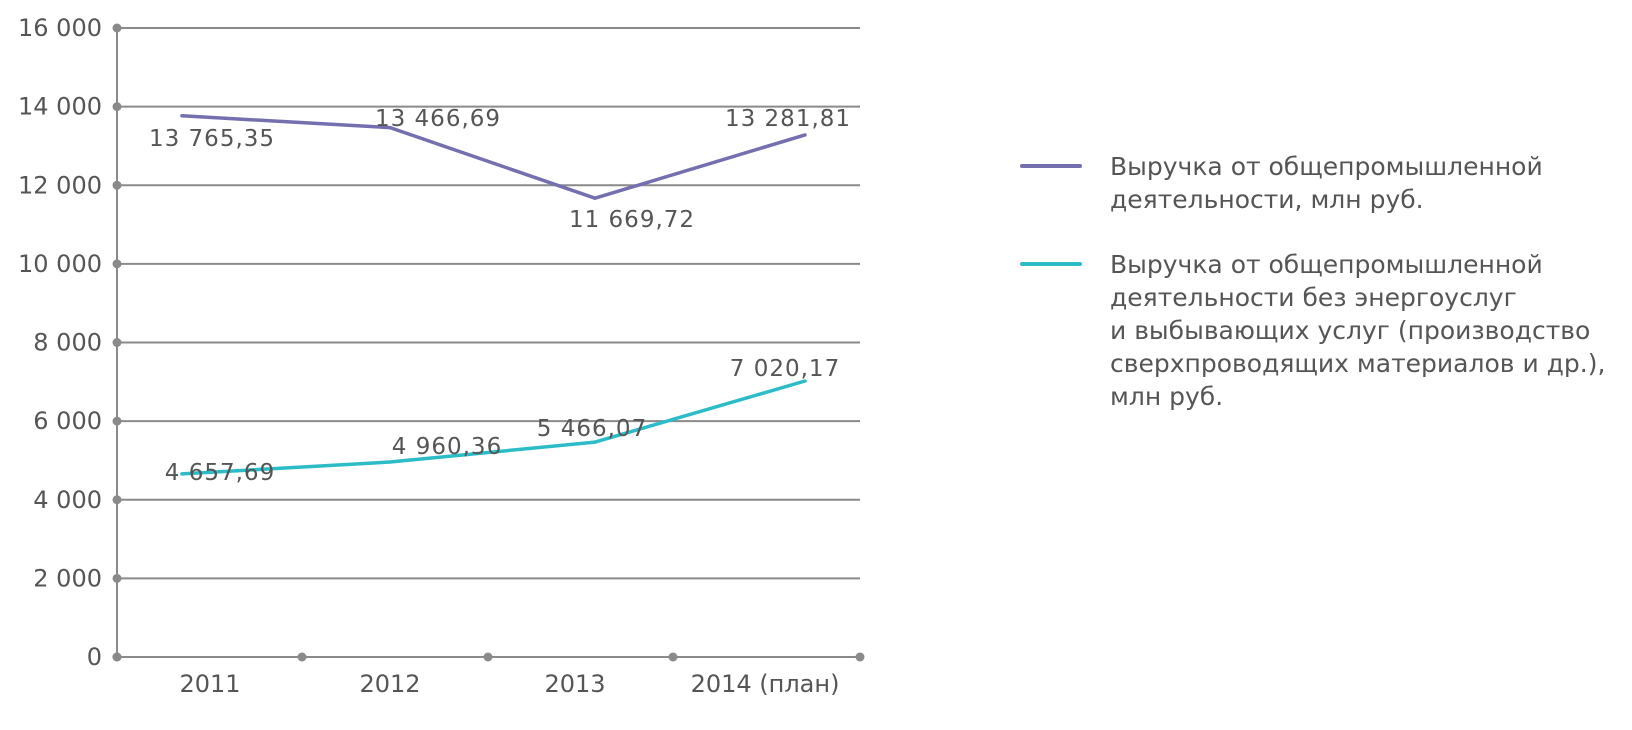 The image size is (1632, 730). Describe the element at coordinates (389, 684) in the screenshot. I see `x-tick-label: 2012` at that location.